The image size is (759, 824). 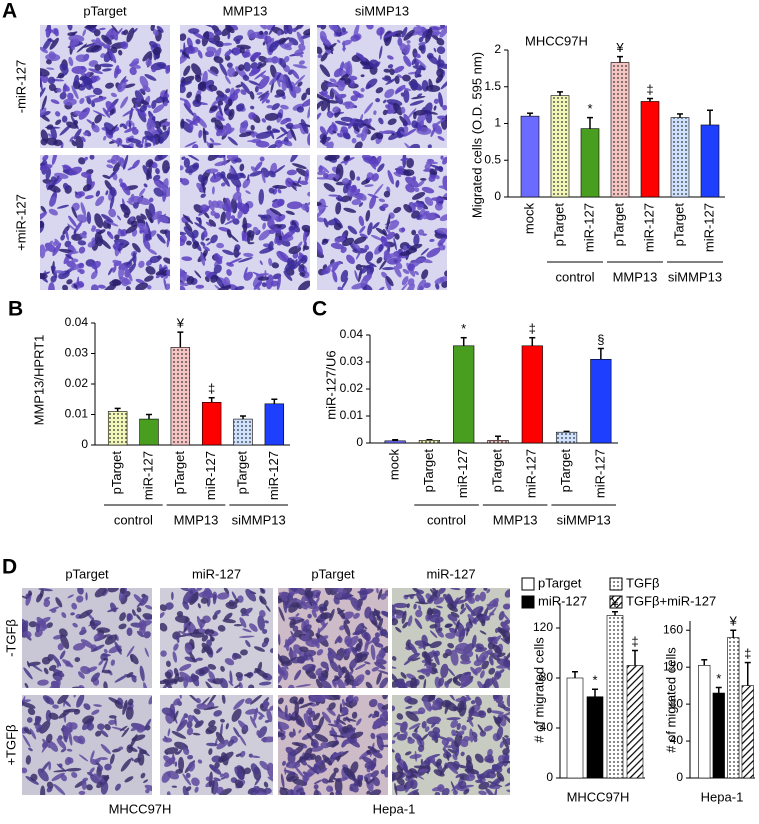 What do you see at coordinates (538, 690) in the screenshot?
I see `y-axis-label: # of migrated cells` at bounding box center [538, 690].